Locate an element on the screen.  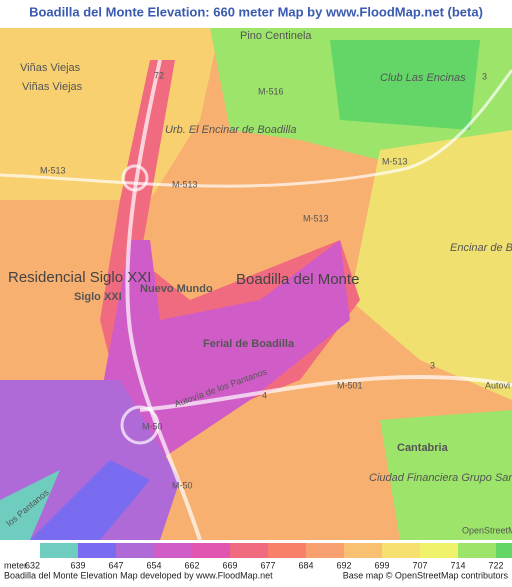
place-label: Siglo XXI is located at coordinates (98, 297).